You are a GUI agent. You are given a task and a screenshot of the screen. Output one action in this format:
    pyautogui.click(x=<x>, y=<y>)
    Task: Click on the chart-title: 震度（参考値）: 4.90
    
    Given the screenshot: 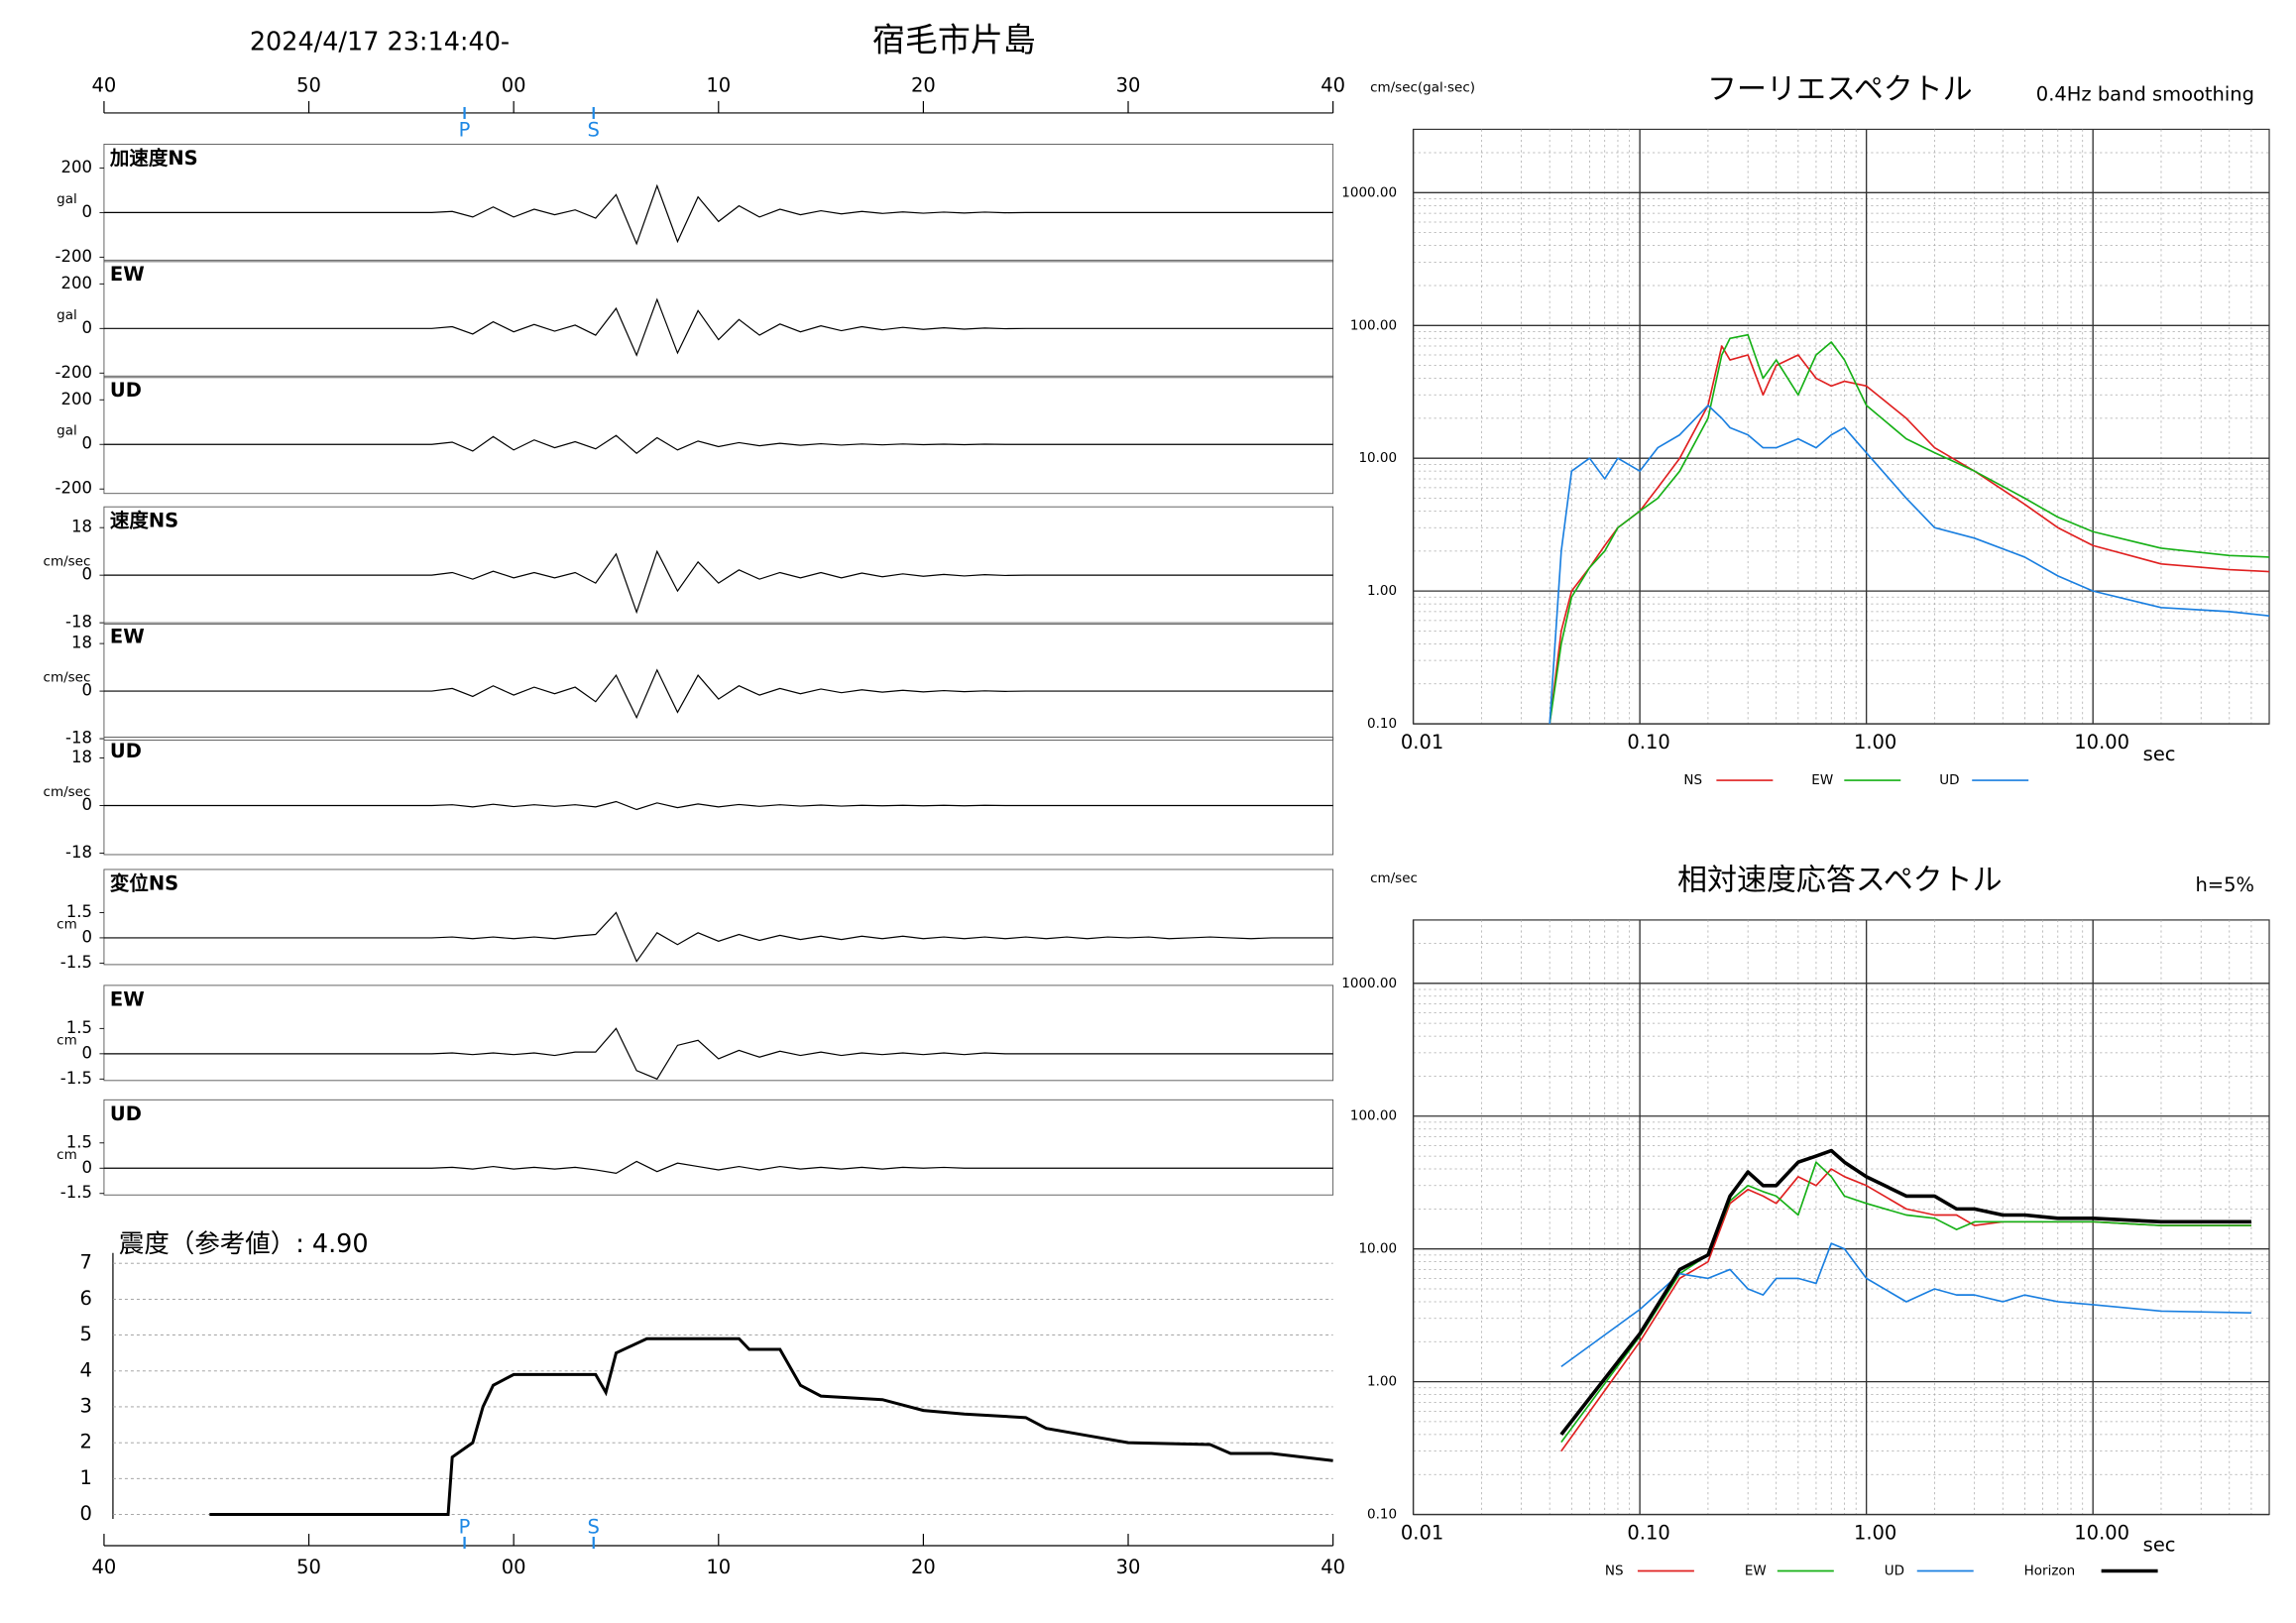 What is the action you would take?
    pyautogui.click(x=244, y=1244)
    